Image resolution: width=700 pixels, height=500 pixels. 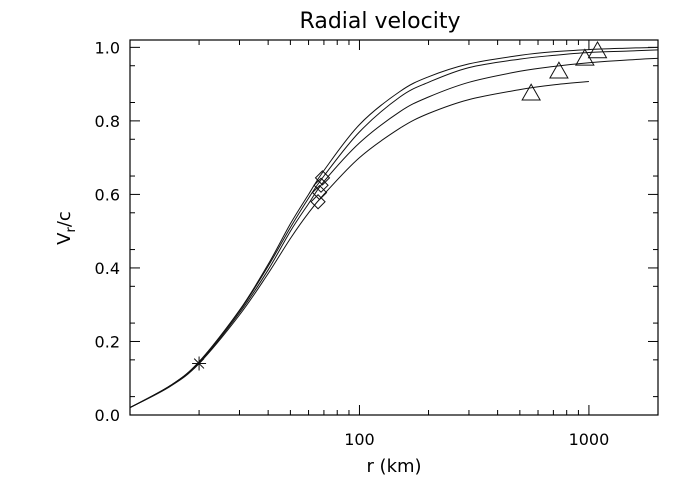 I want to click on y-axis-label-subscript: r, so click(x=71, y=230).